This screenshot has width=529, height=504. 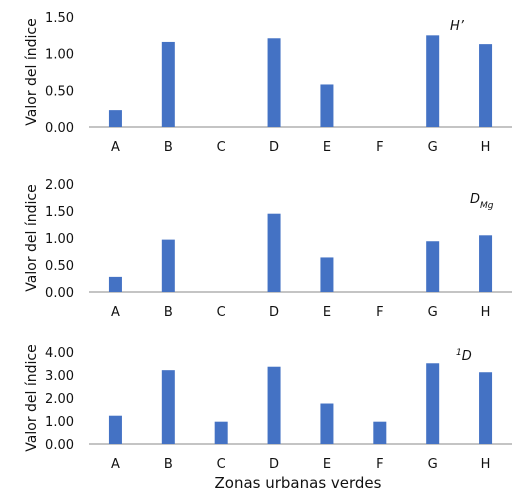 I want to click on y-tick-label: 4.00, so click(x=59, y=353).